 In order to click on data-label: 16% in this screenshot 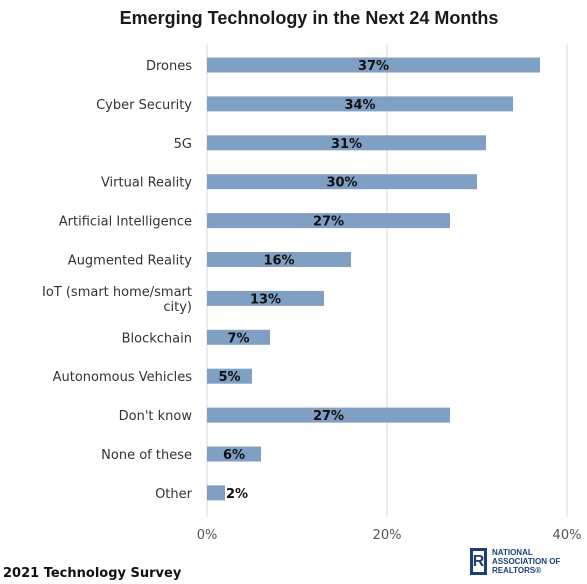, I will do `click(278, 261)`.